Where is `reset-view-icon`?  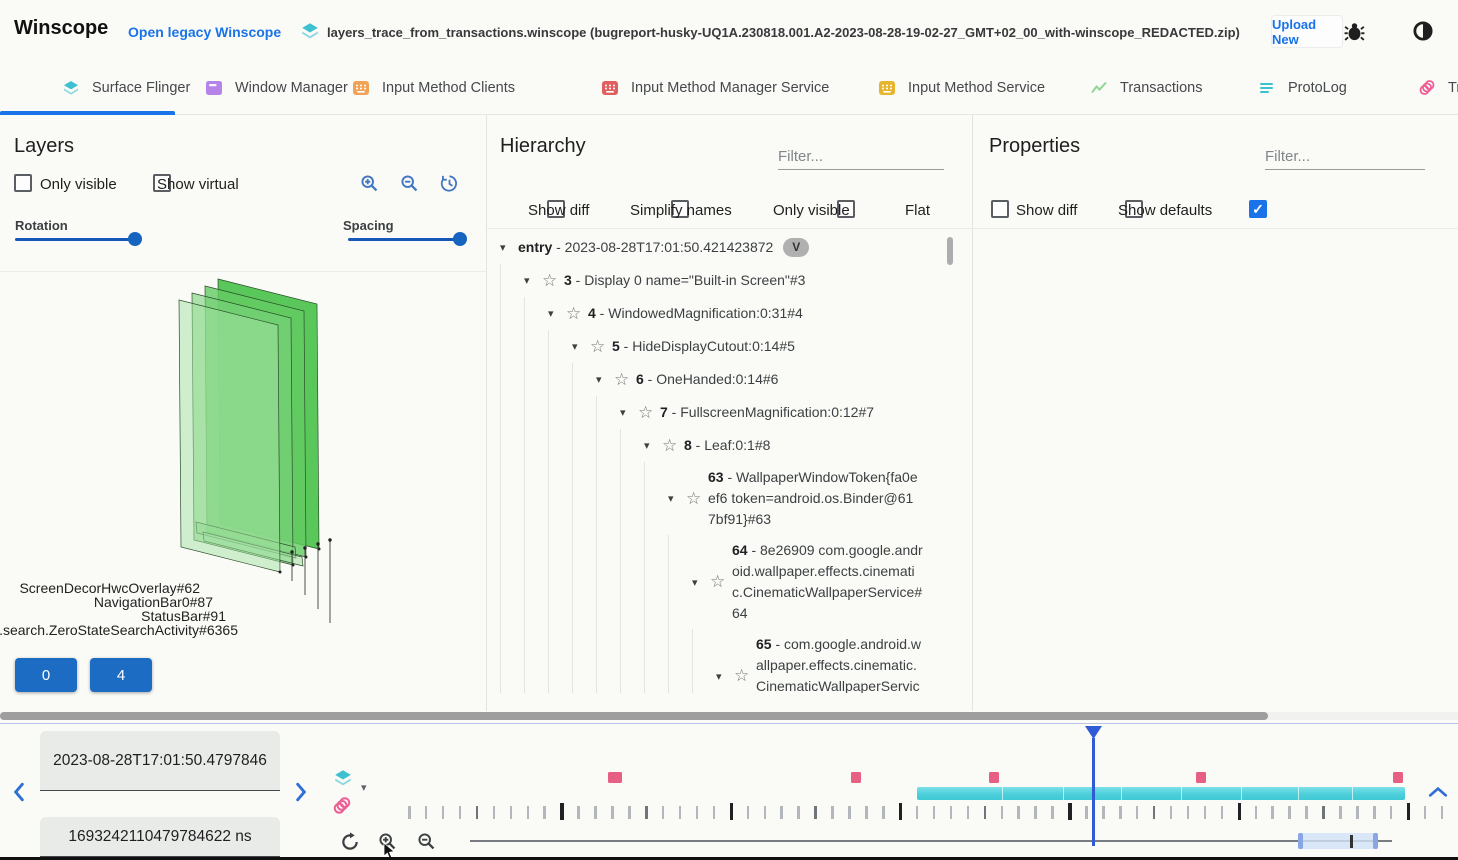
reset-view-icon is located at coordinates (449, 186).